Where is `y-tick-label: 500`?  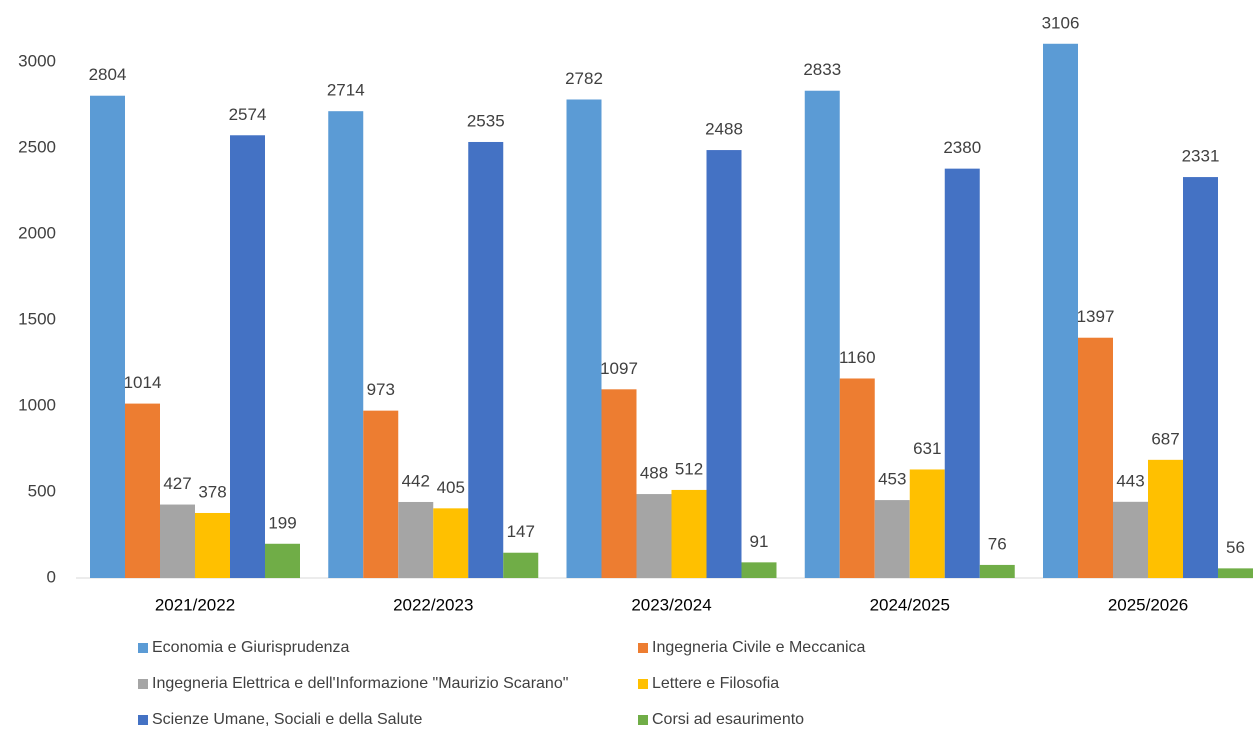 y-tick-label: 500 is located at coordinates (42, 490).